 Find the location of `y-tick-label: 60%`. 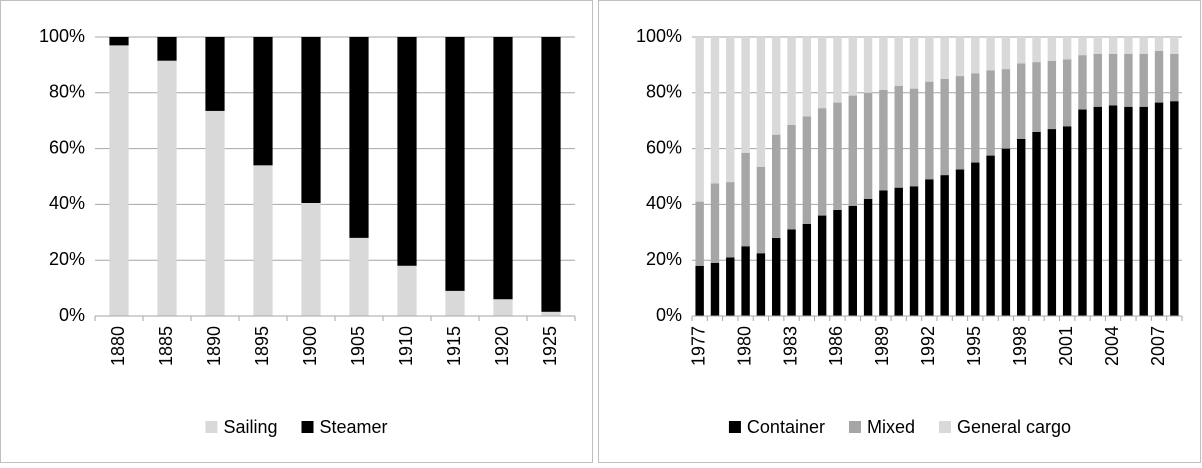

y-tick-label: 60% is located at coordinates (664, 147).